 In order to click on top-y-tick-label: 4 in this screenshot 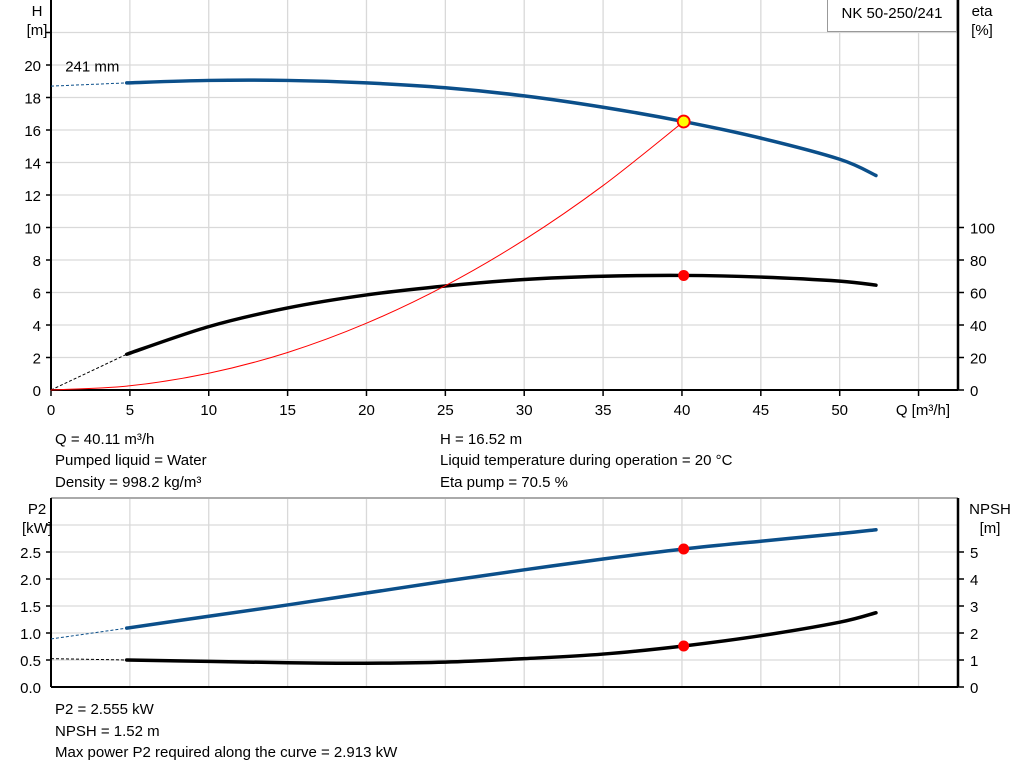, I will do `click(37, 326)`.